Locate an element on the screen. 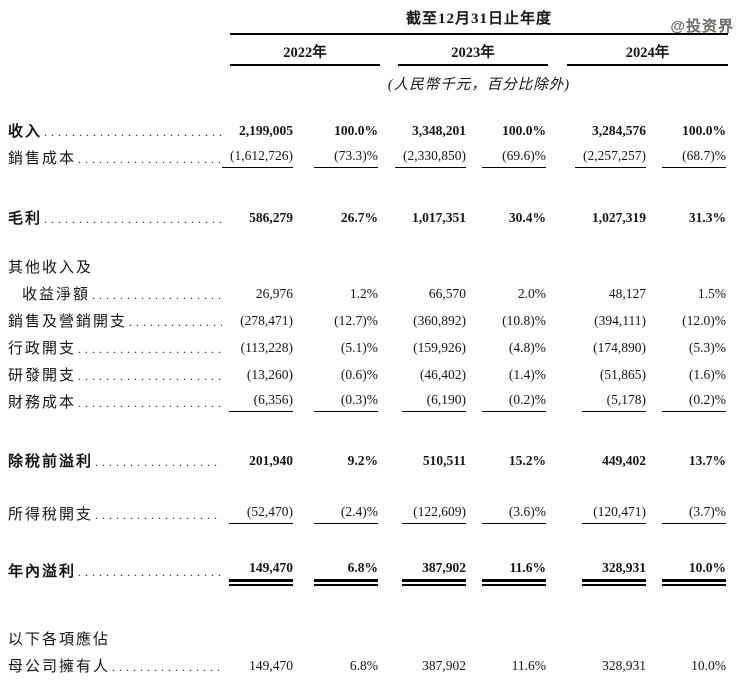  amount-cell: (113,228) is located at coordinates (258, 348).